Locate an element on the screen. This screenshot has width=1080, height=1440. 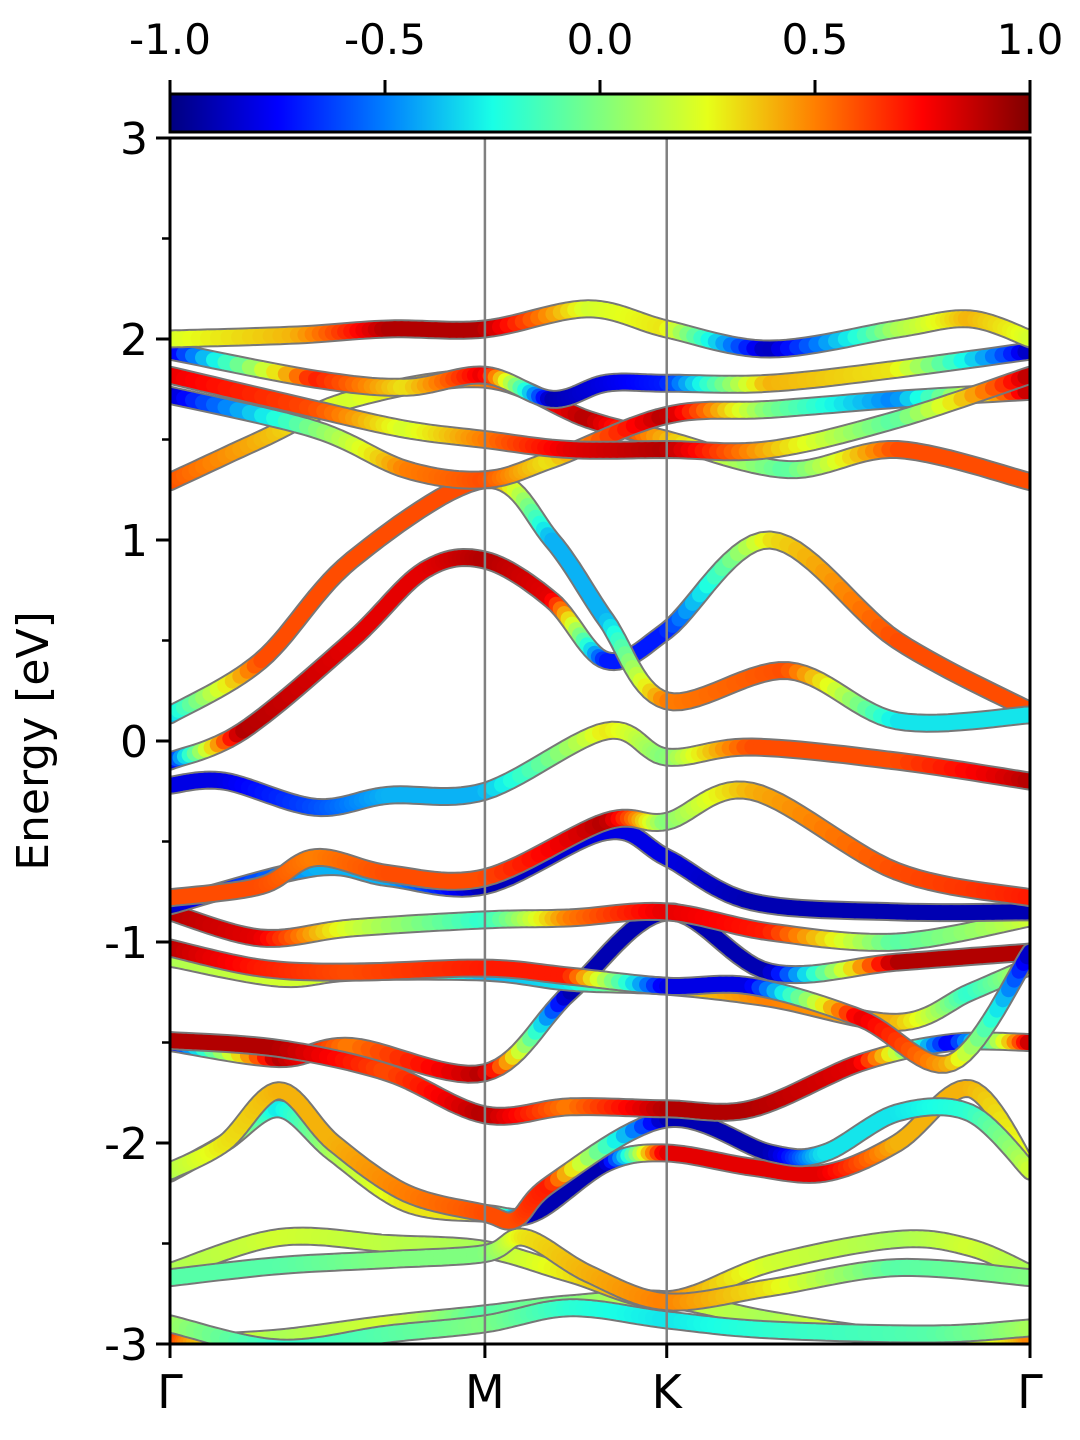
y-tick-label: -2 is located at coordinates (126, 1144).